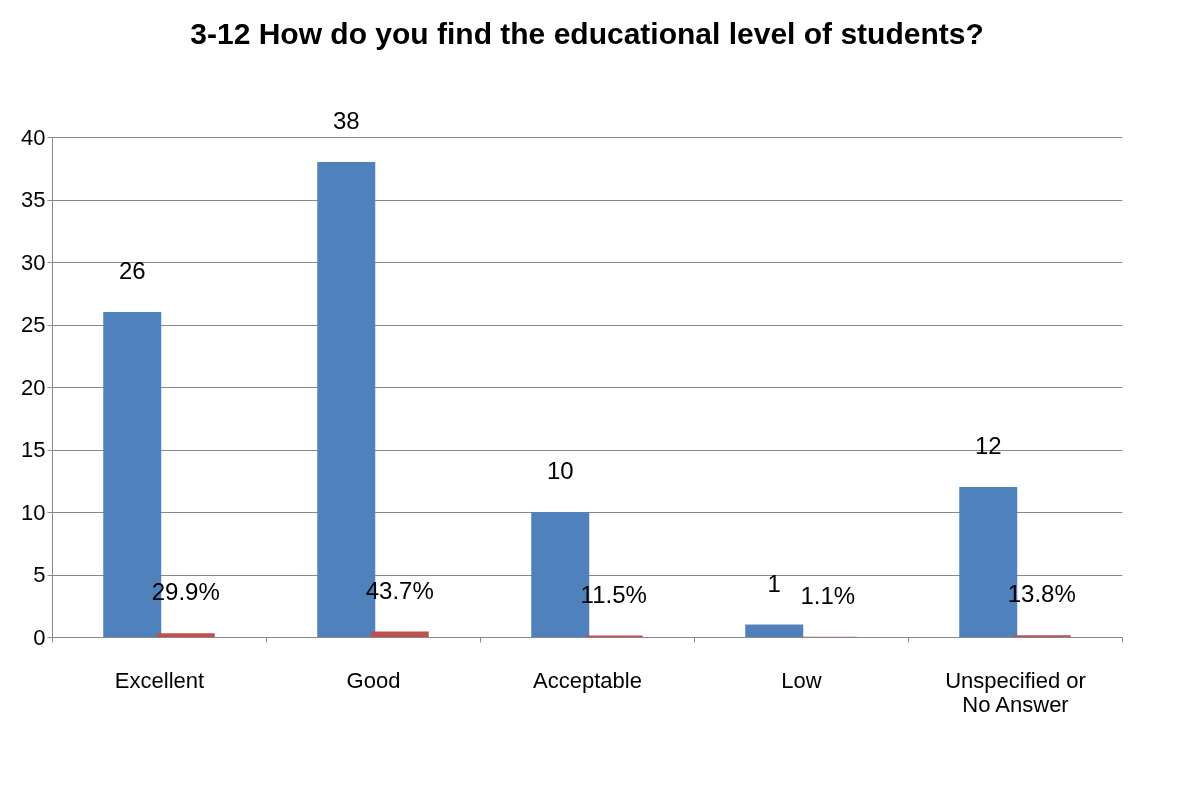 The image size is (1191, 799). I want to click on data-label: 1, so click(774, 583).